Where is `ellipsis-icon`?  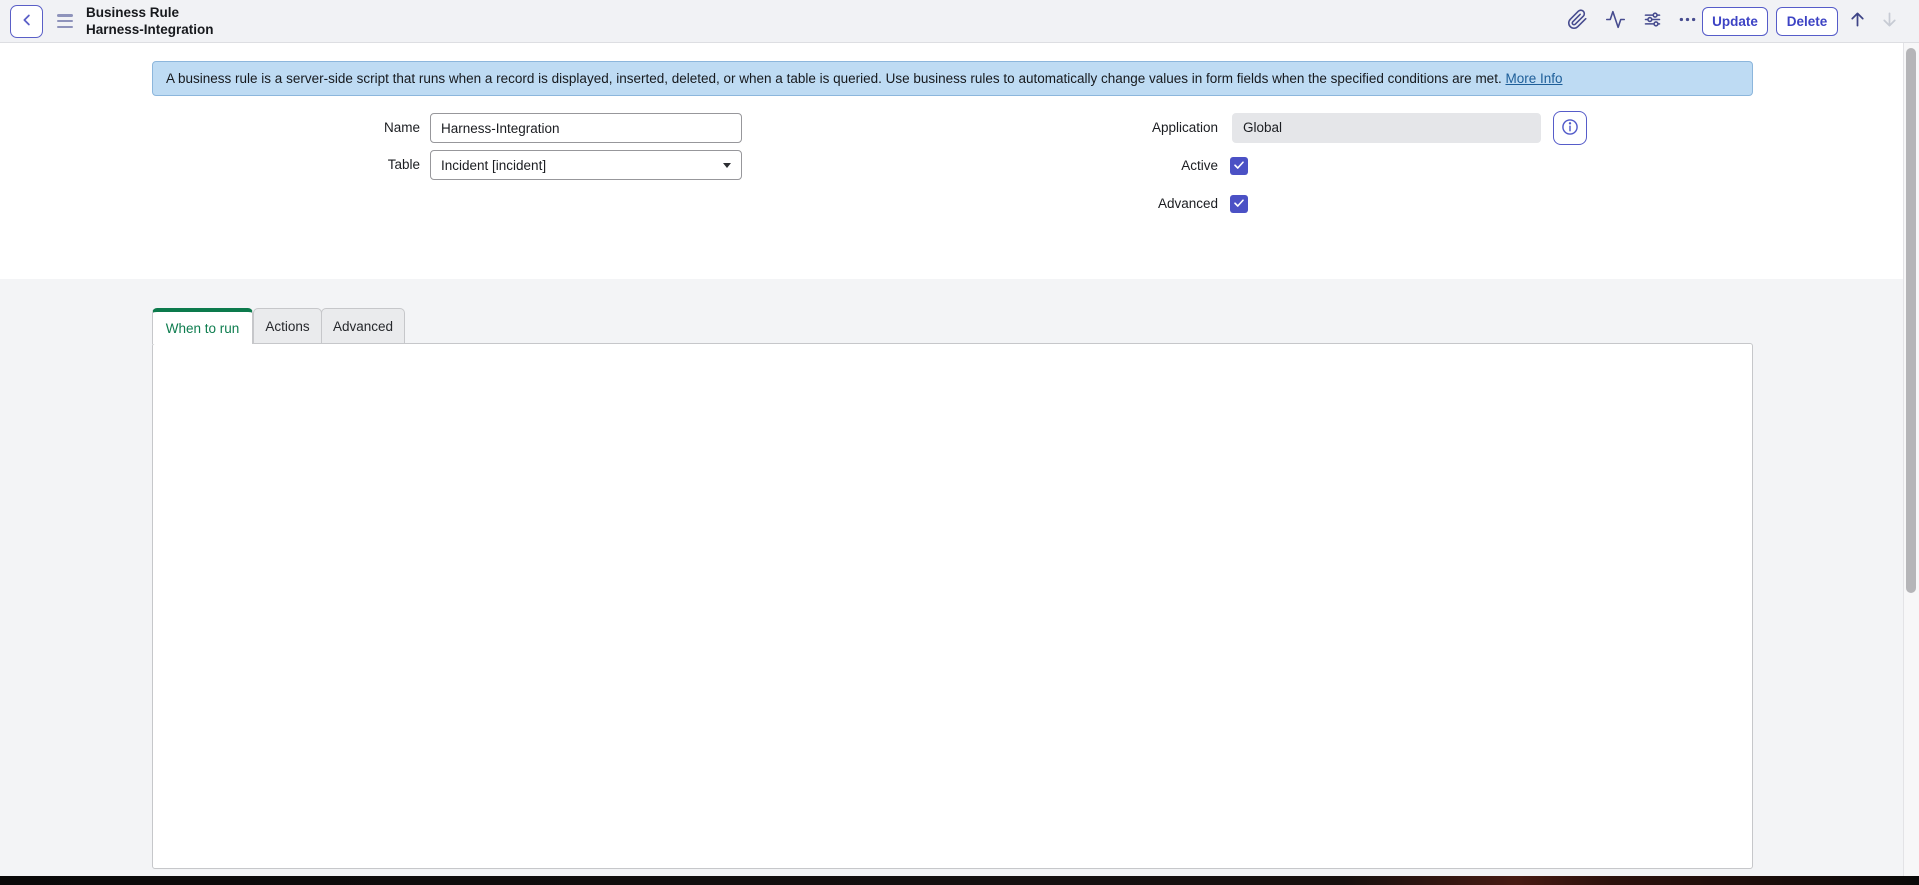
ellipsis-icon is located at coordinates (1687, 21).